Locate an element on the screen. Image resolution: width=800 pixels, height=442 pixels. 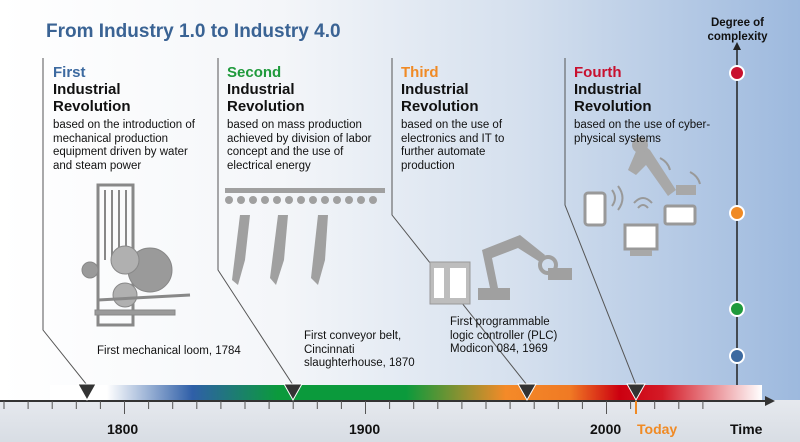
ordinal: Fourth is located at coordinates (598, 72).